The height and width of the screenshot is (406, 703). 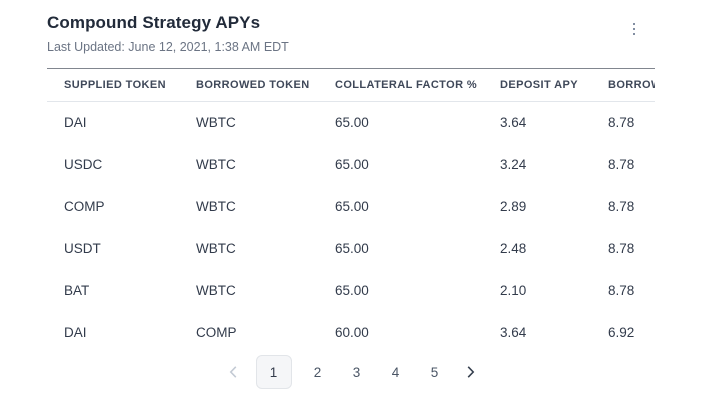 What do you see at coordinates (357, 372) in the screenshot?
I see `page-button-3: 3` at bounding box center [357, 372].